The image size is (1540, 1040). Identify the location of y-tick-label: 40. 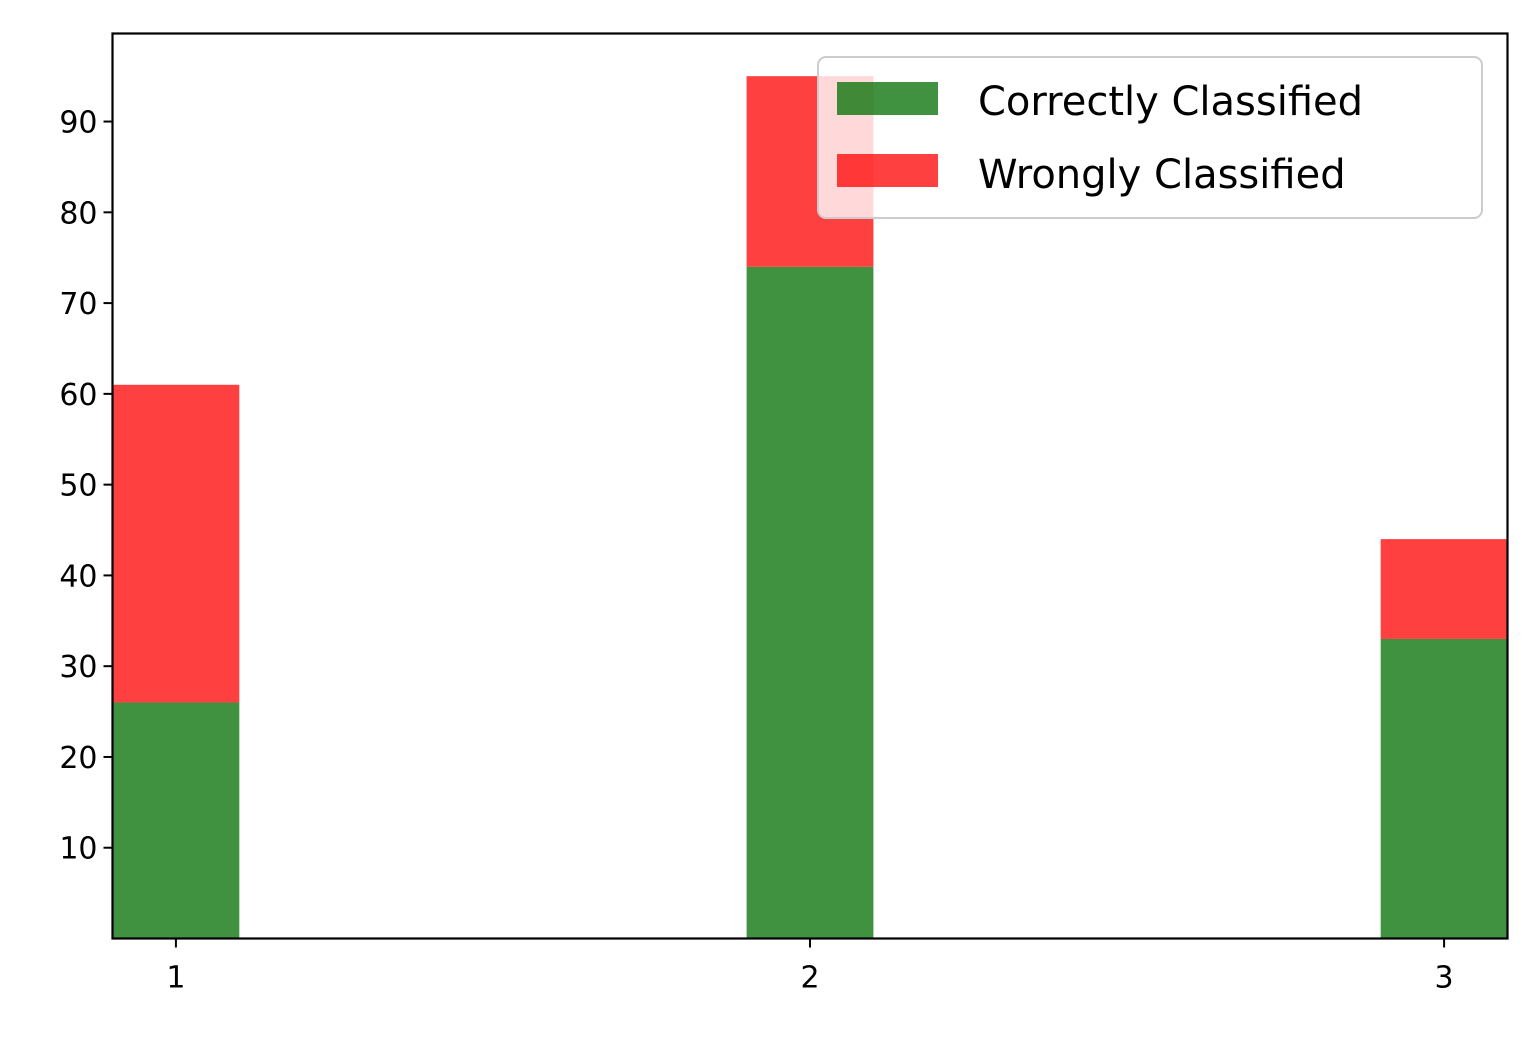
(78, 576).